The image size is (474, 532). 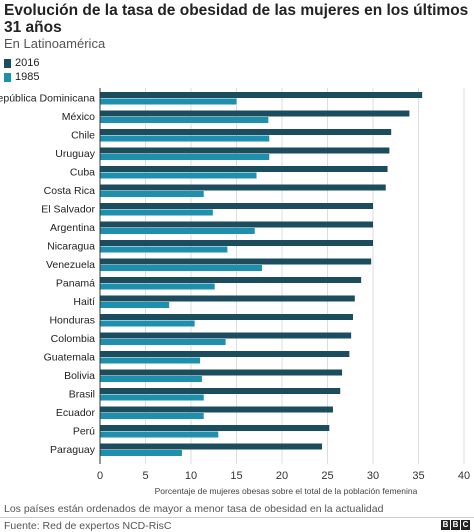 I want to click on category-label: México, so click(x=78, y=117).